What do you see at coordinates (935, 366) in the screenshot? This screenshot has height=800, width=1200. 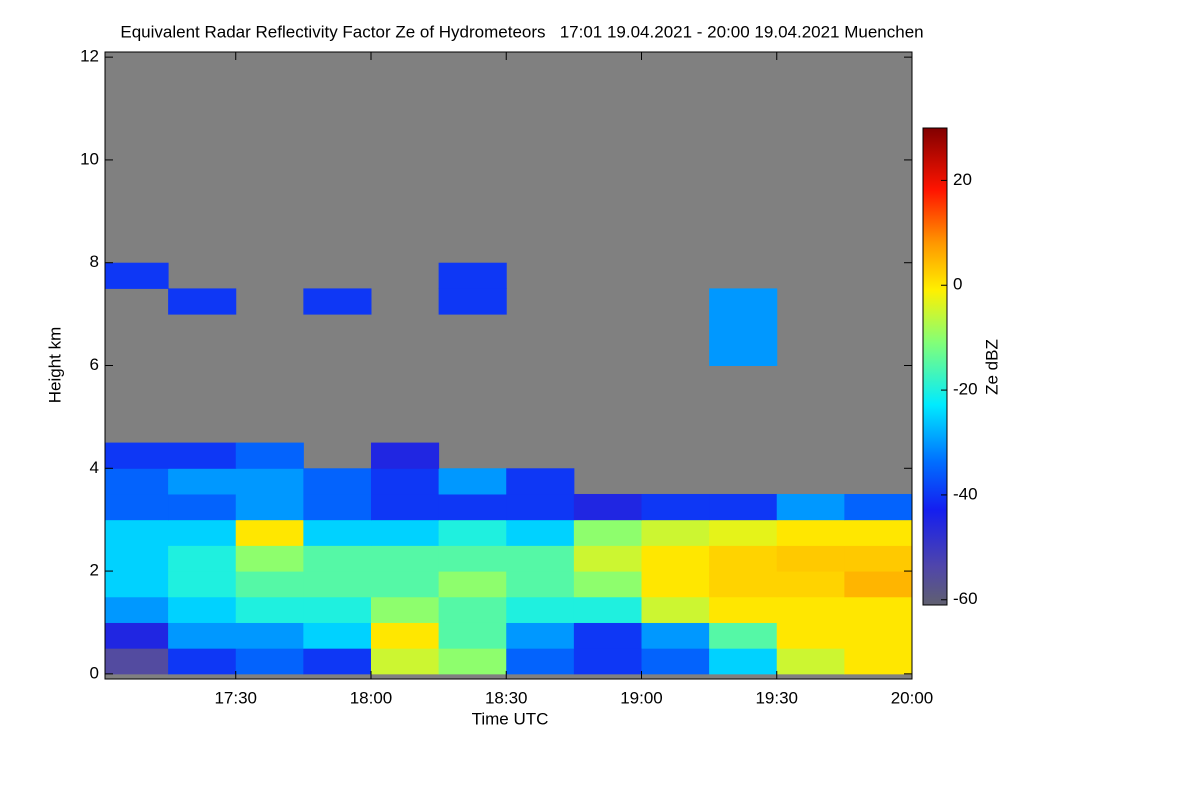 I see `colorbar` at bounding box center [935, 366].